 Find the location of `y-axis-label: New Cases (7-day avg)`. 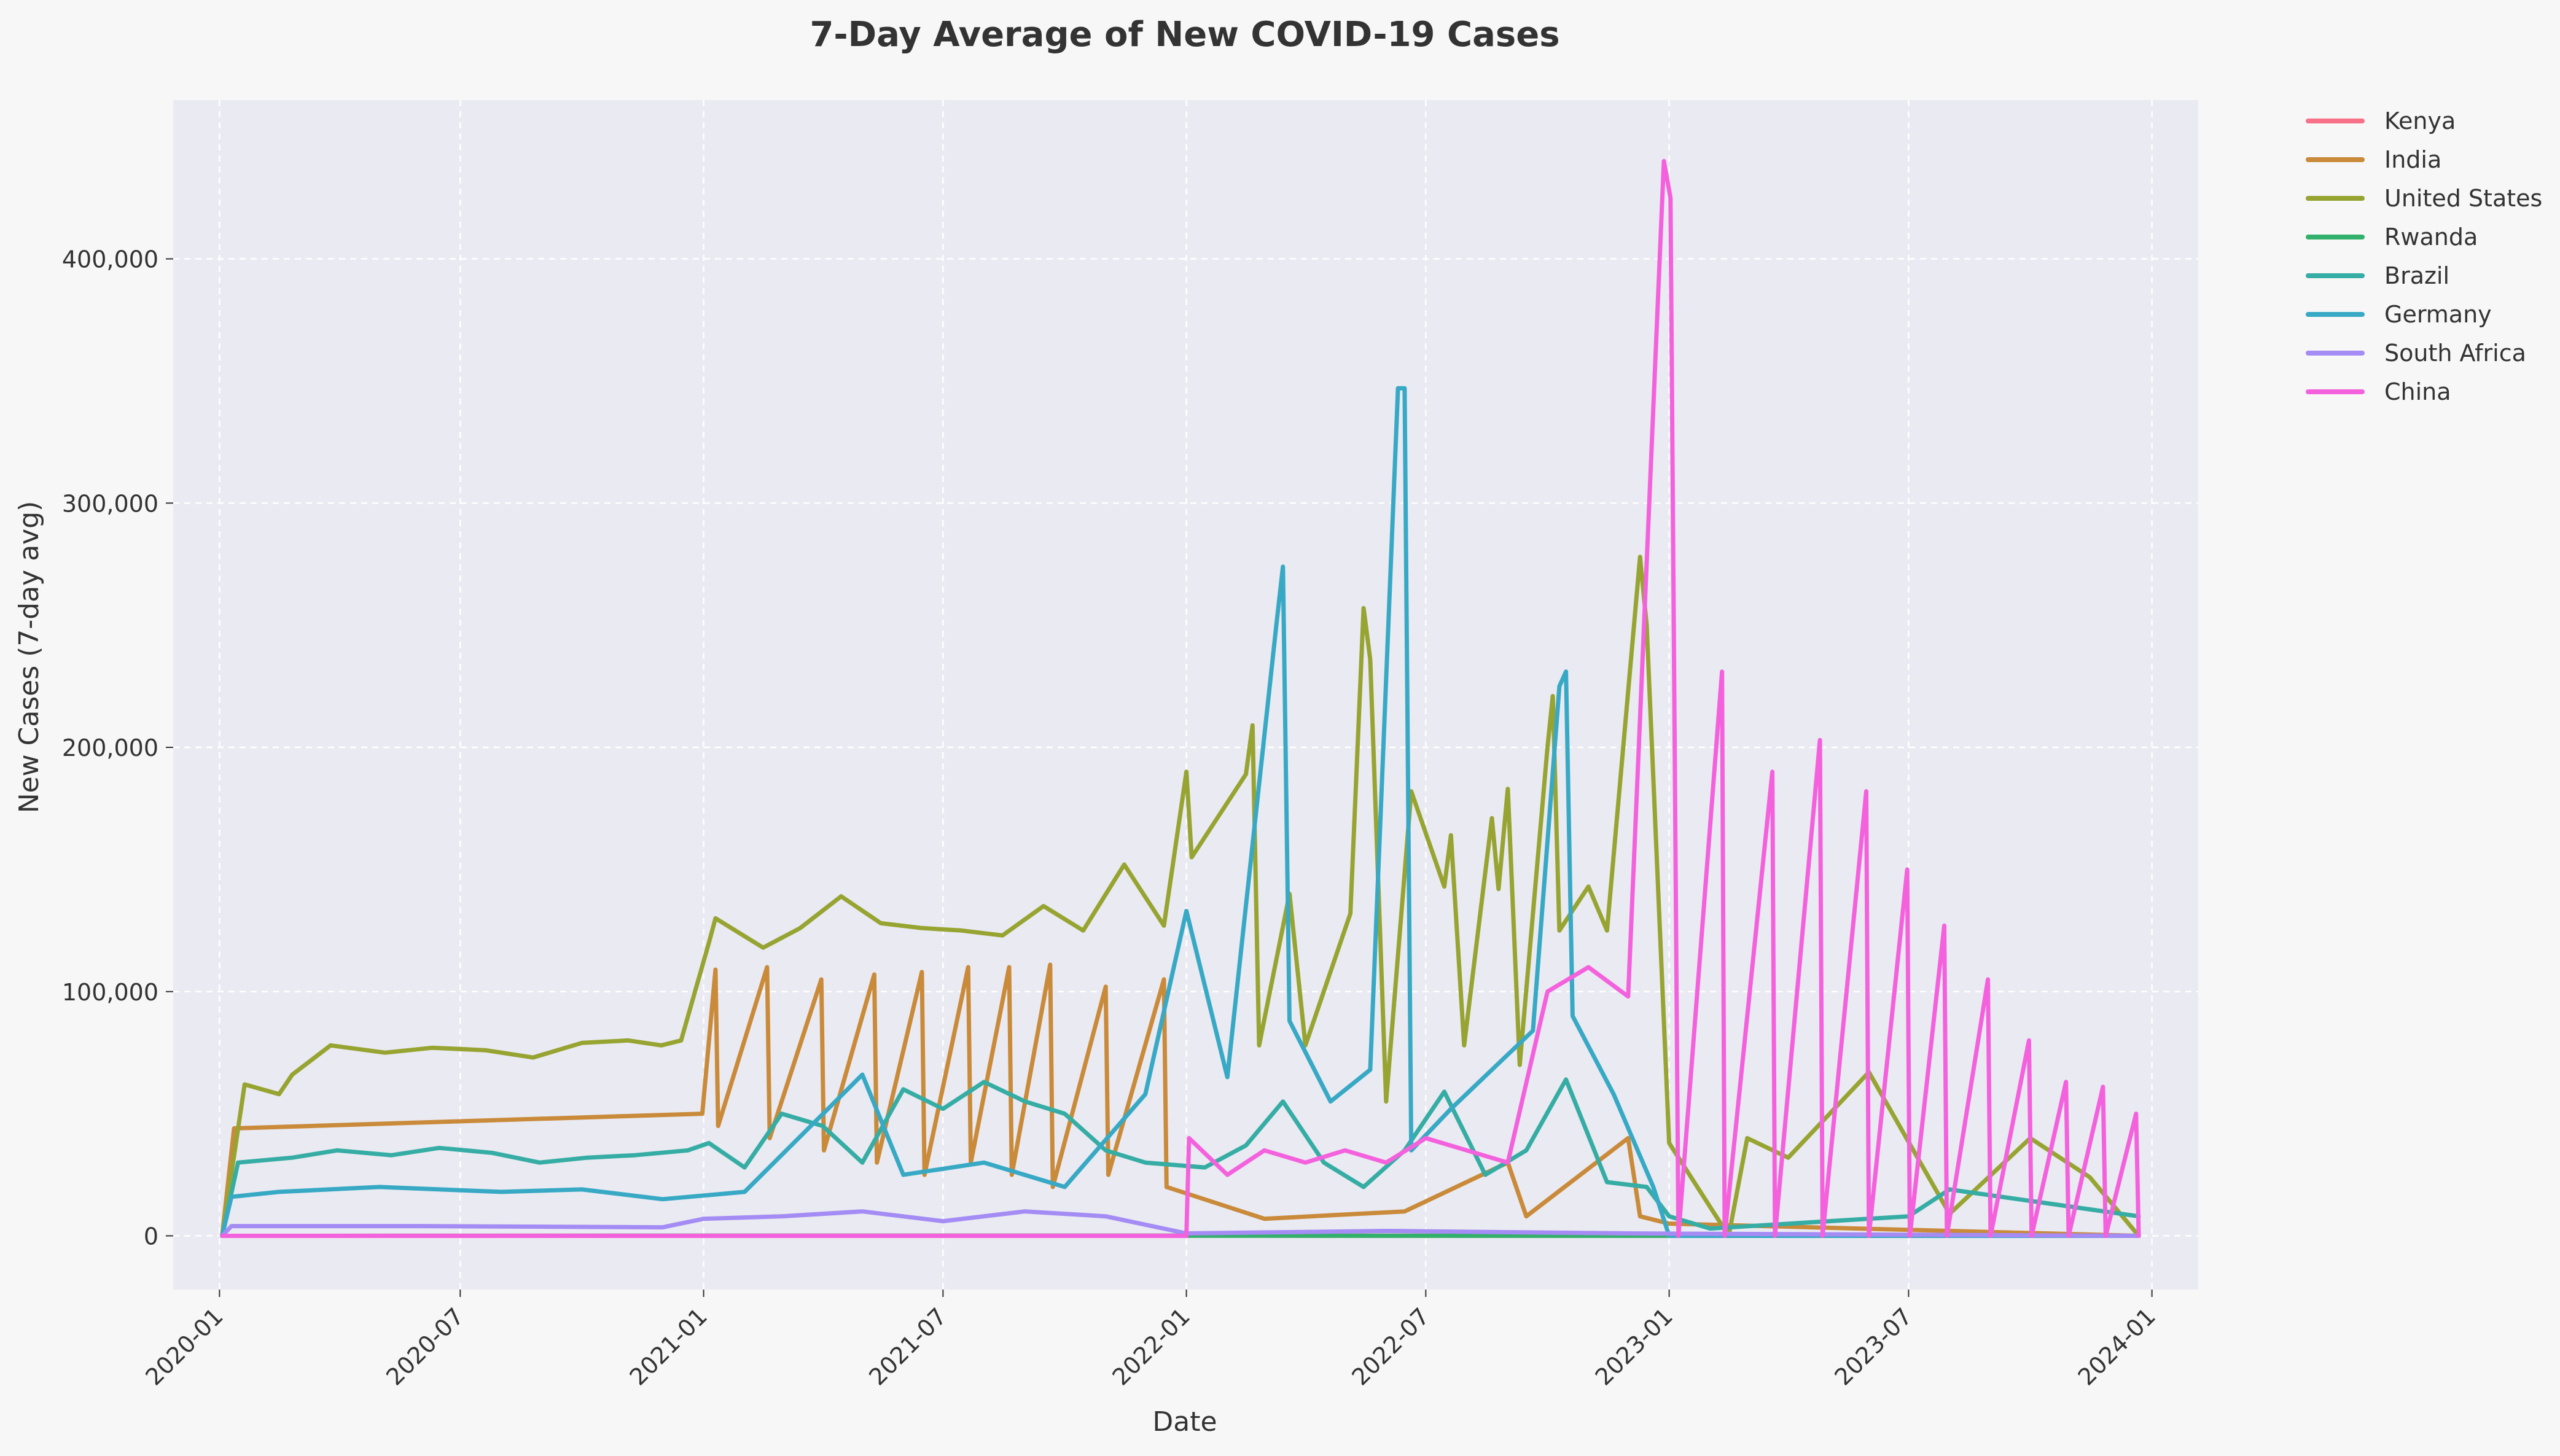

y-axis-label: New Cases (7-day avg) is located at coordinates (29, 657).